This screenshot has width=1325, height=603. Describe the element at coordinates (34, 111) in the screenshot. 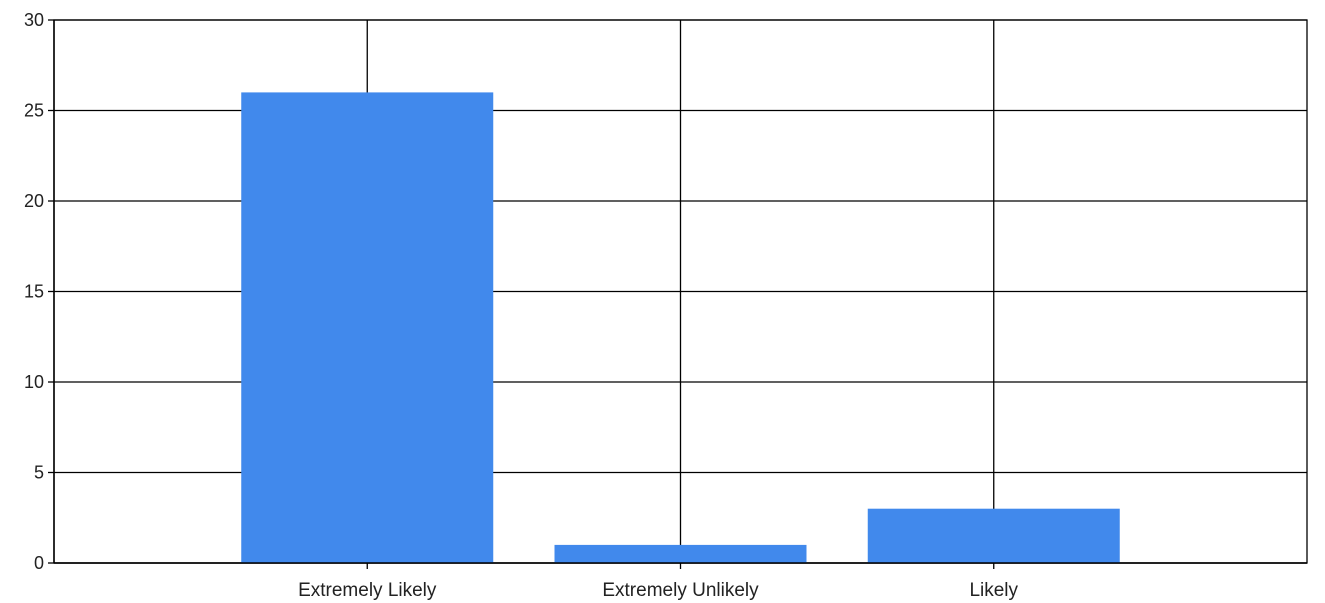

I see `y-tick-label: 25` at that location.